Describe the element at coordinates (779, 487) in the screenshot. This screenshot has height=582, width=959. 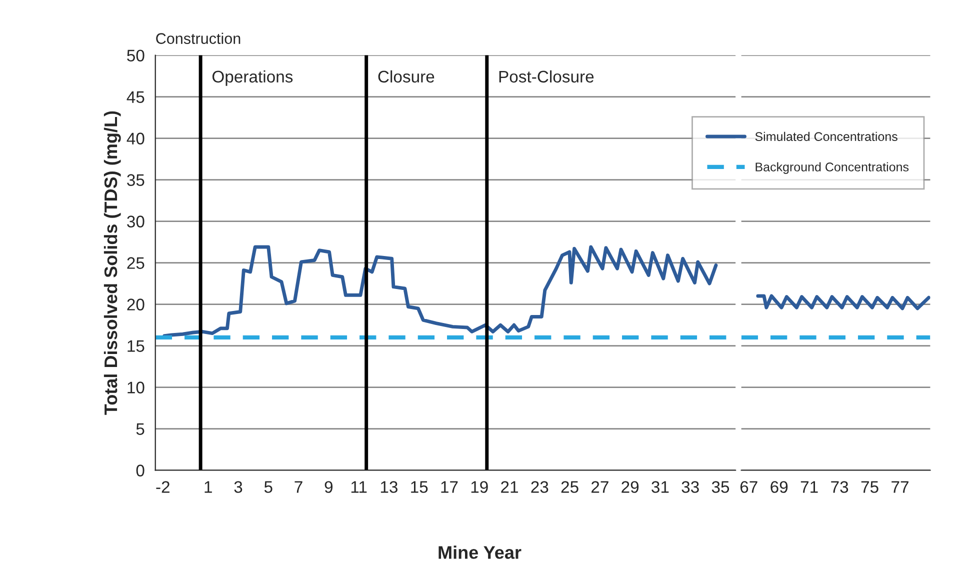
I see `x-tick-label: 69` at that location.